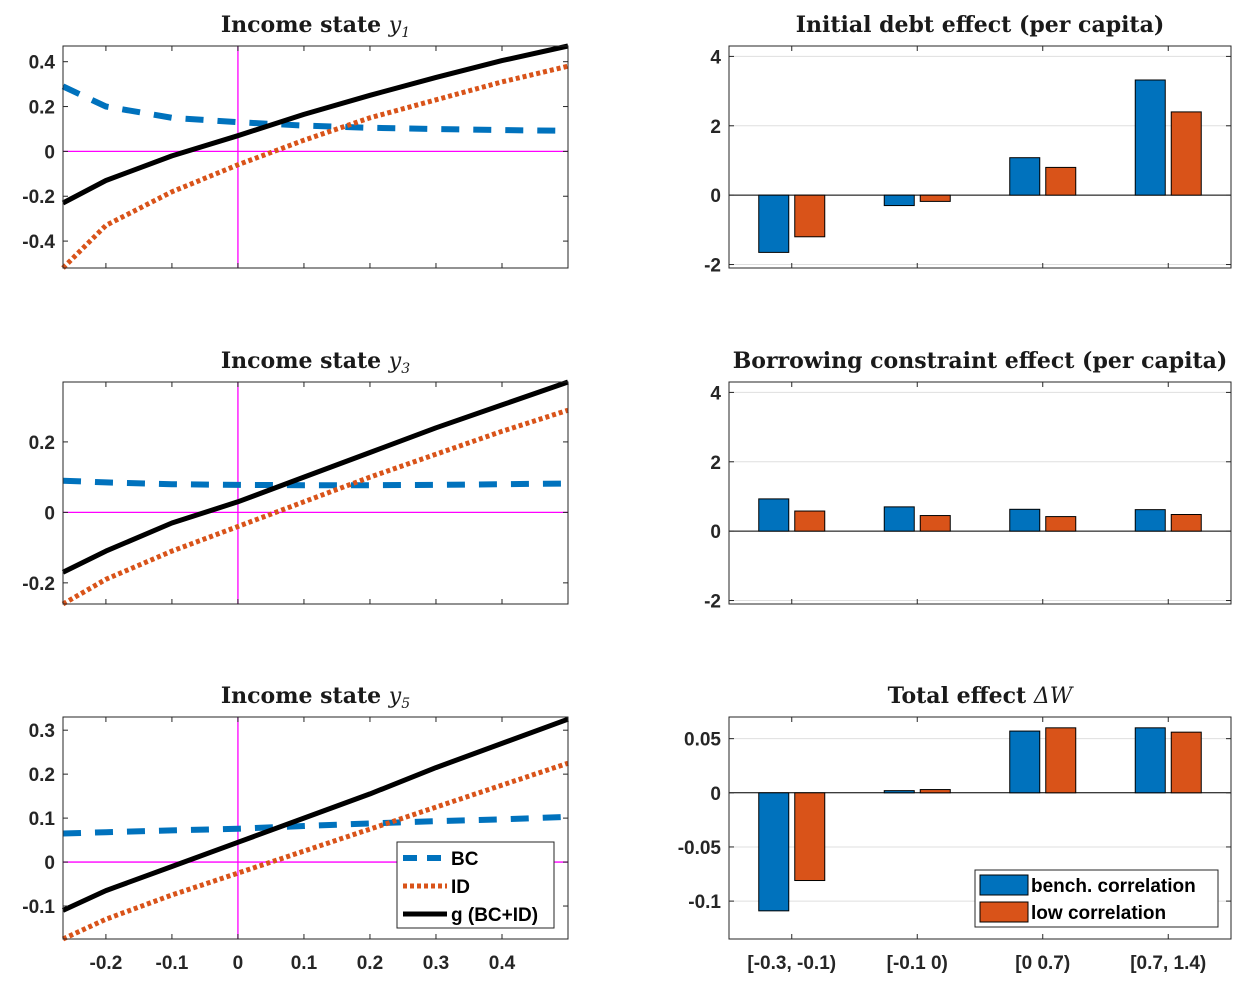 This screenshot has width=1252, height=983. I want to click on line-panel-1: -0.4 -0.2 0 0.2 0.4, so click(295, 156).